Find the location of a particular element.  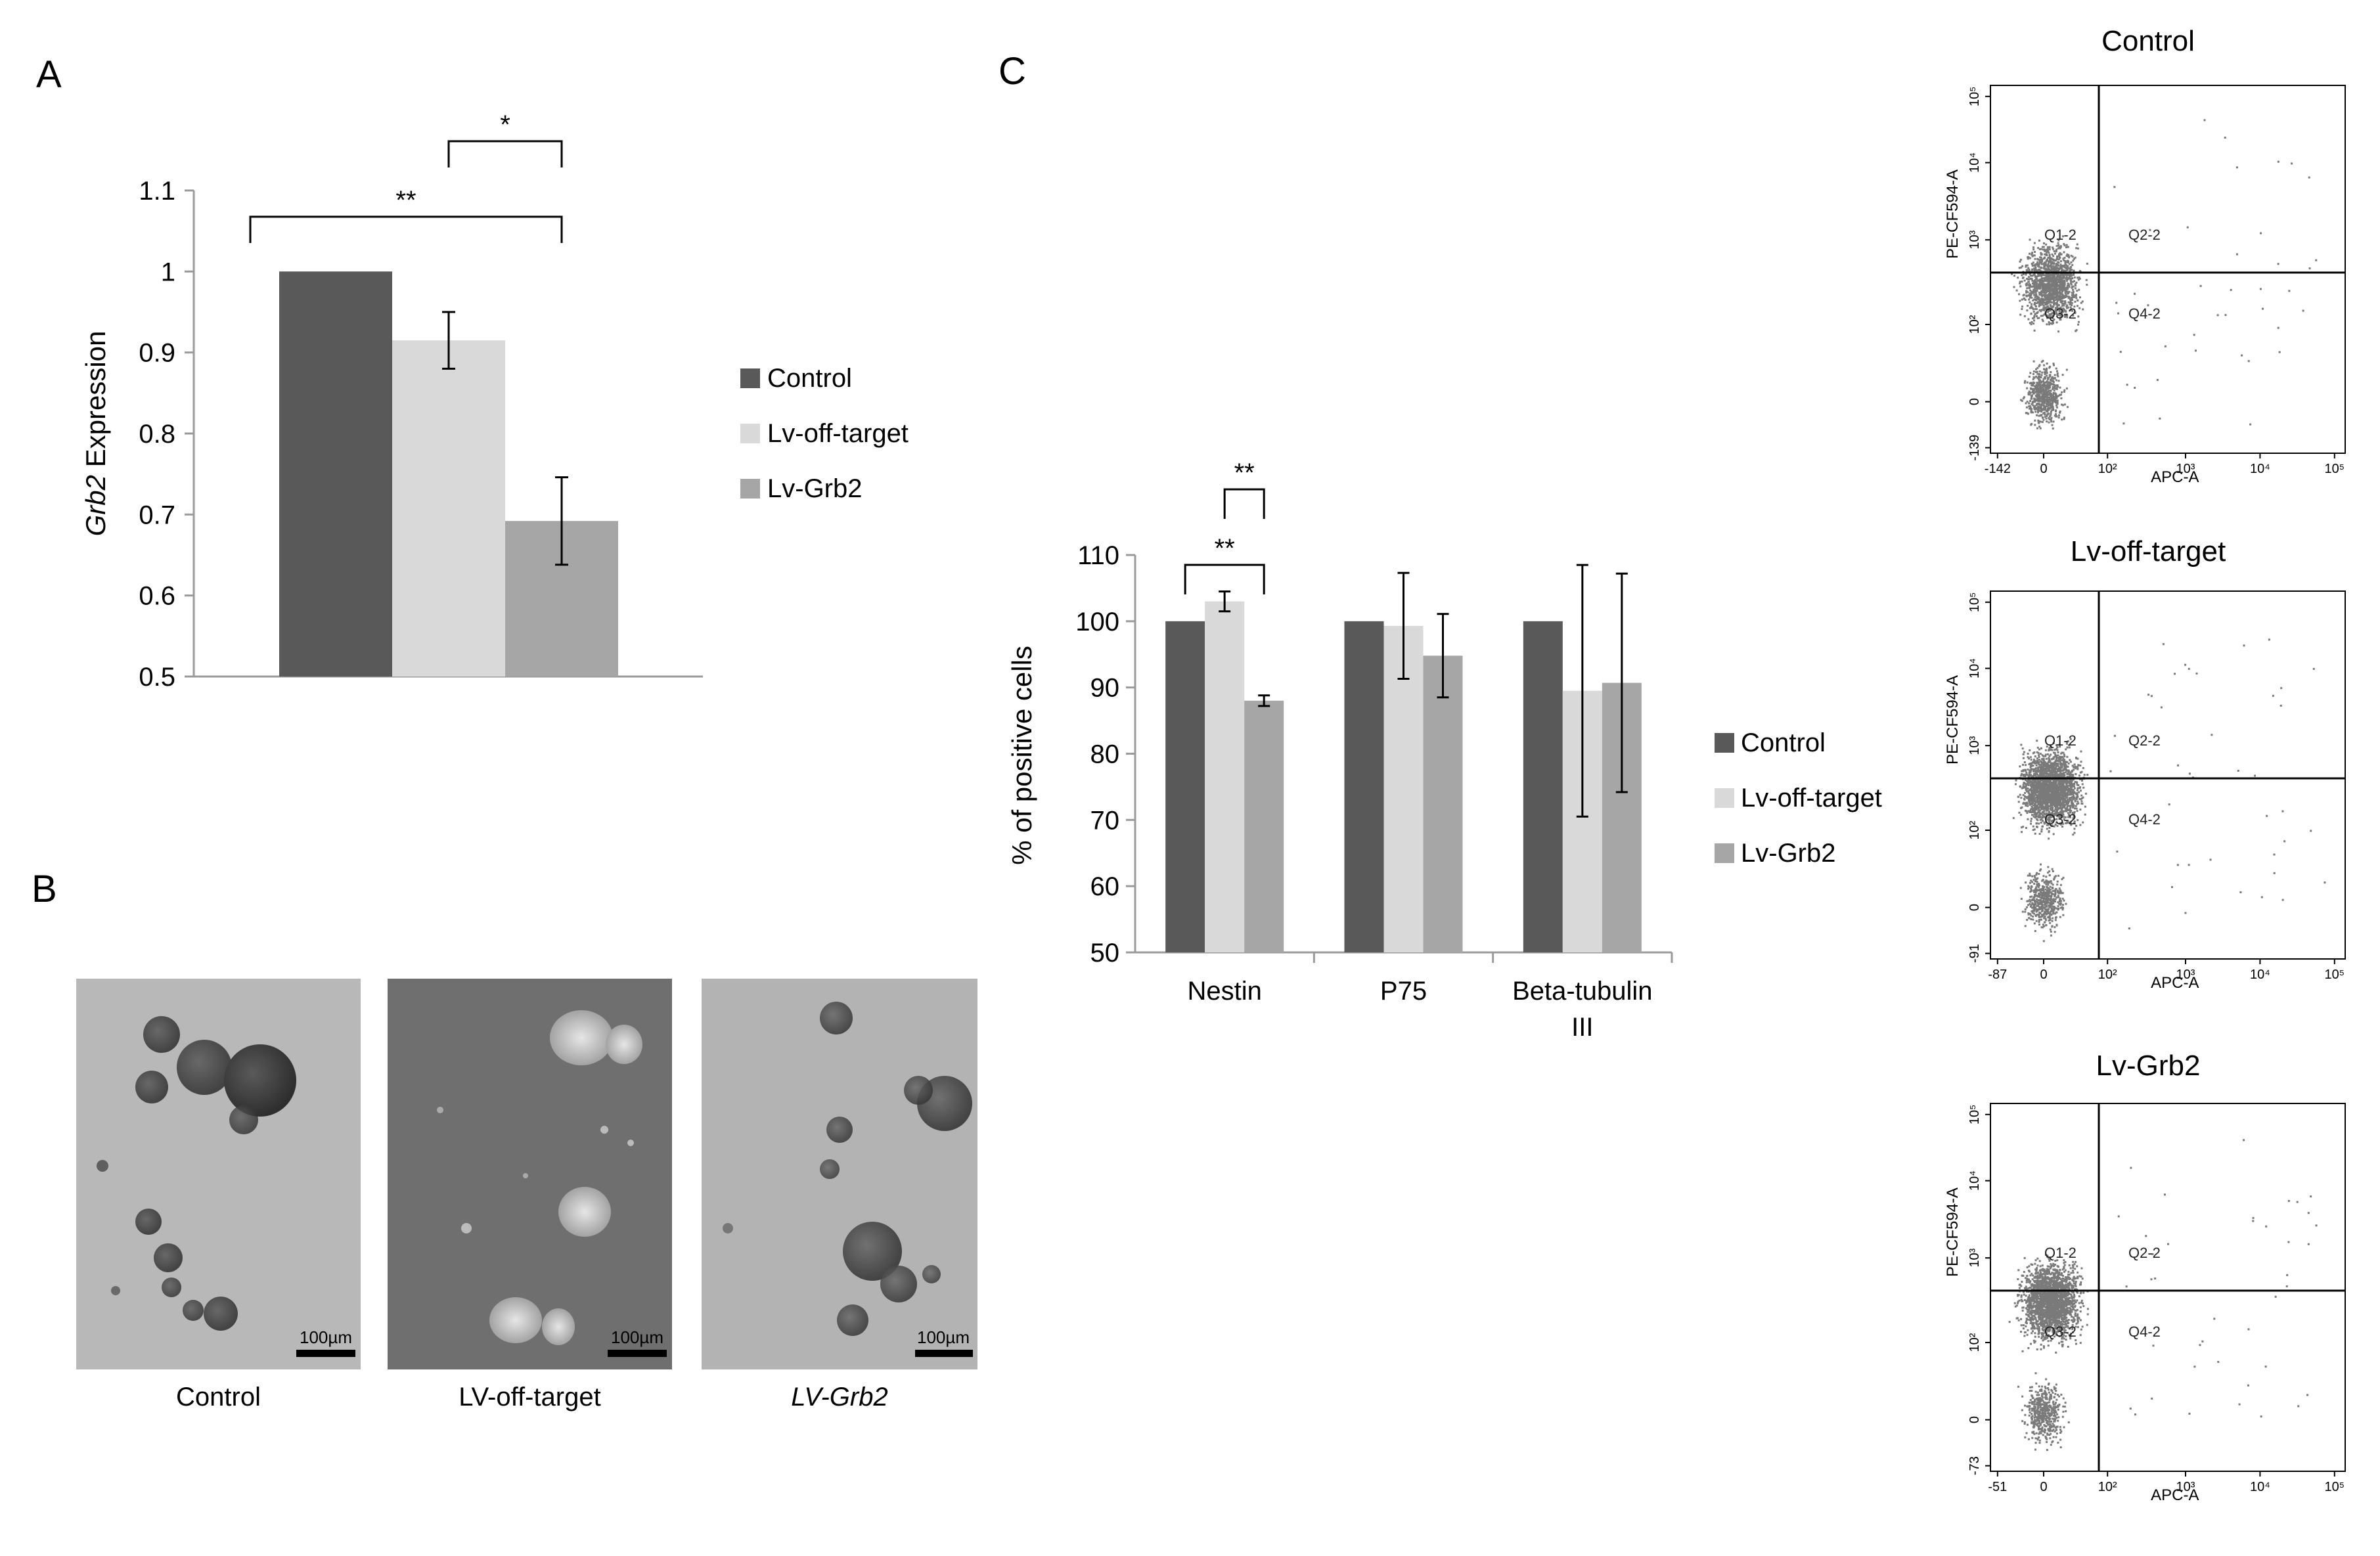

chart-a-y-label: Grb2 Expression is located at coordinates (95, 434).